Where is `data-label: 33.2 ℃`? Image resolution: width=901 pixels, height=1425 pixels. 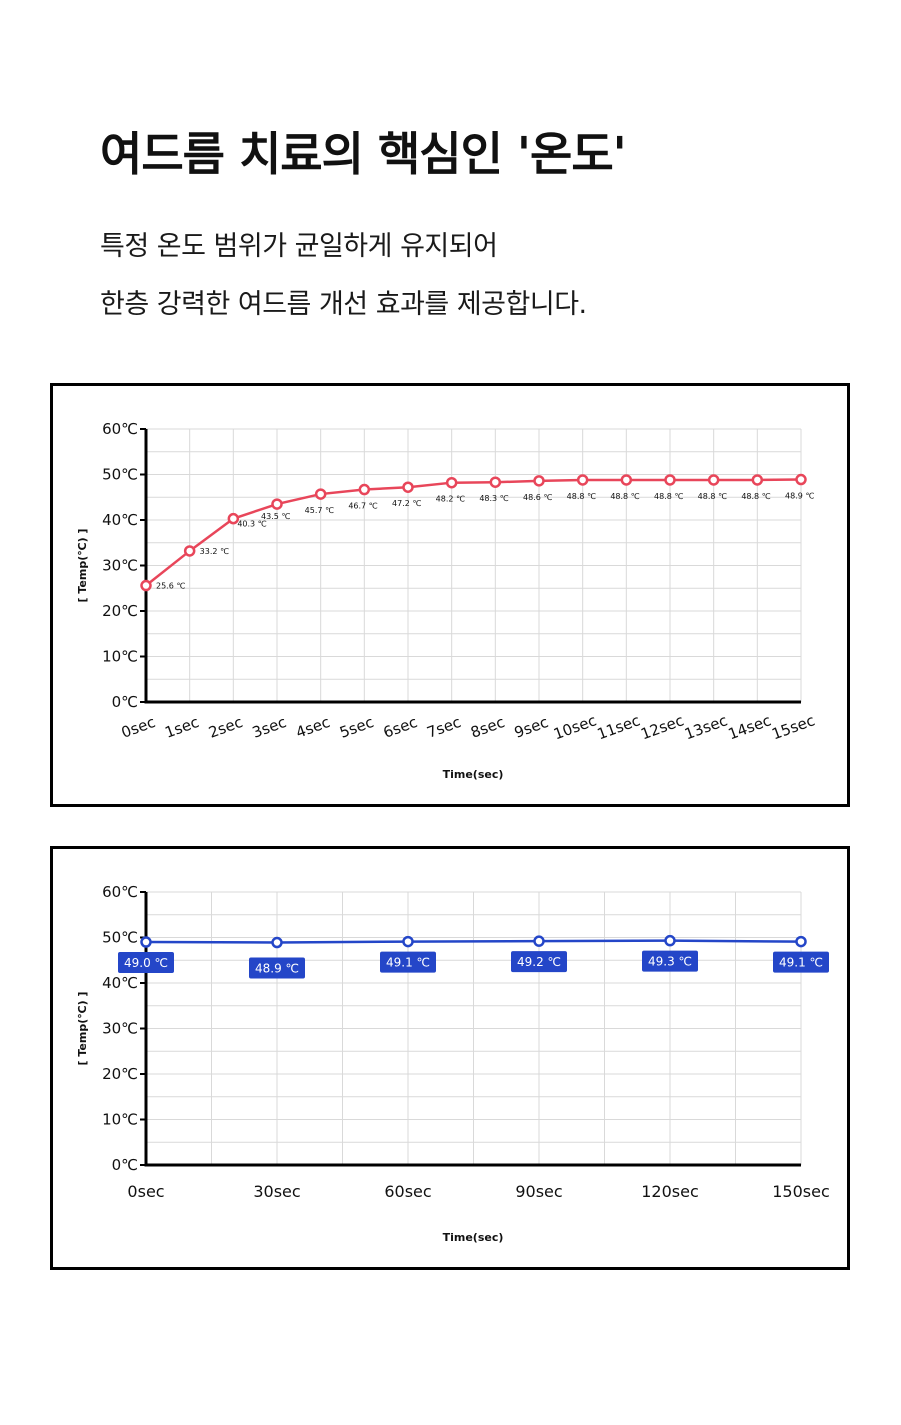
data-label: 33.2 ℃ is located at coordinates (214, 551).